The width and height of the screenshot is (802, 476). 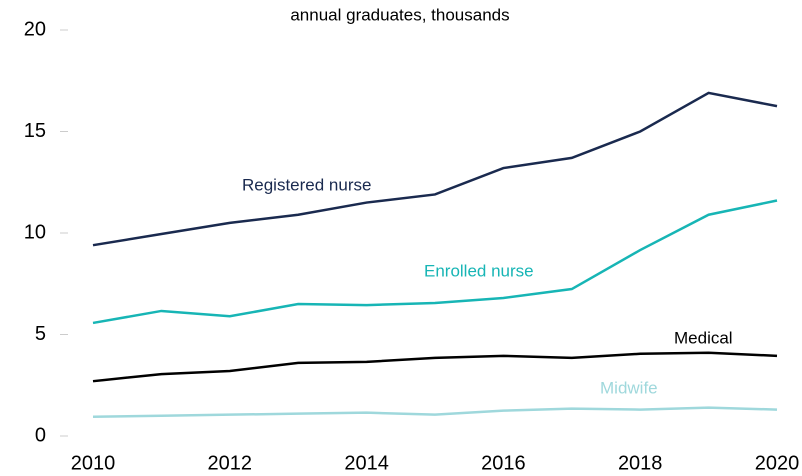 What do you see at coordinates (703, 337) in the screenshot?
I see `series-label: Medical` at bounding box center [703, 337].